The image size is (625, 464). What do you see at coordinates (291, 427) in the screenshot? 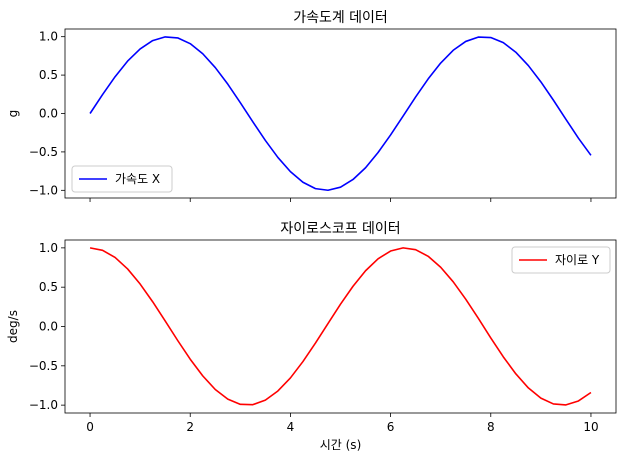
I see `x-tick-label: 4` at bounding box center [291, 427].